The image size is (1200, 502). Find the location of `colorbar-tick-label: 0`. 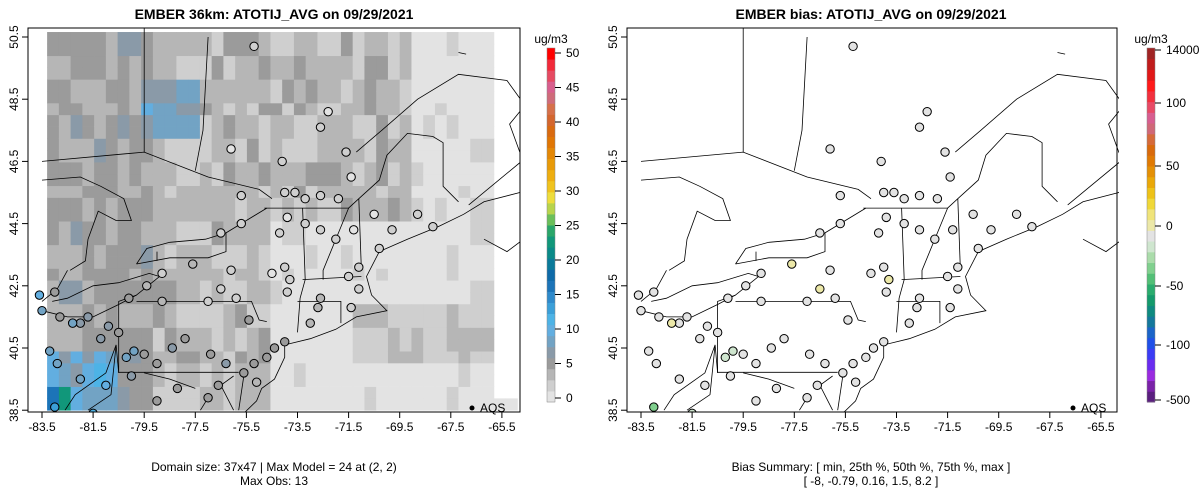

colorbar-tick-label: 0 is located at coordinates (1169, 226).